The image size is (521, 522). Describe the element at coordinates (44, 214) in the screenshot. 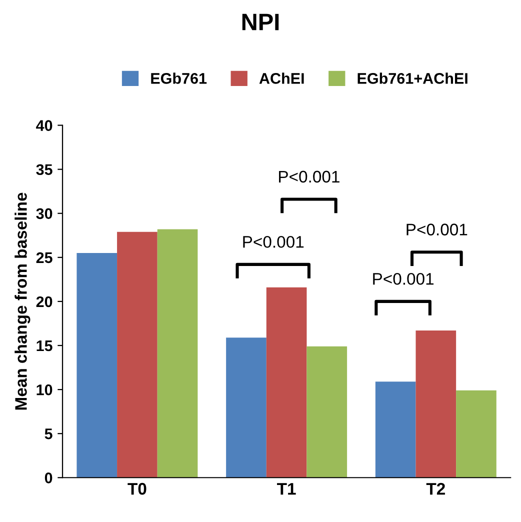

I see `y-tick-label: 30` at that location.